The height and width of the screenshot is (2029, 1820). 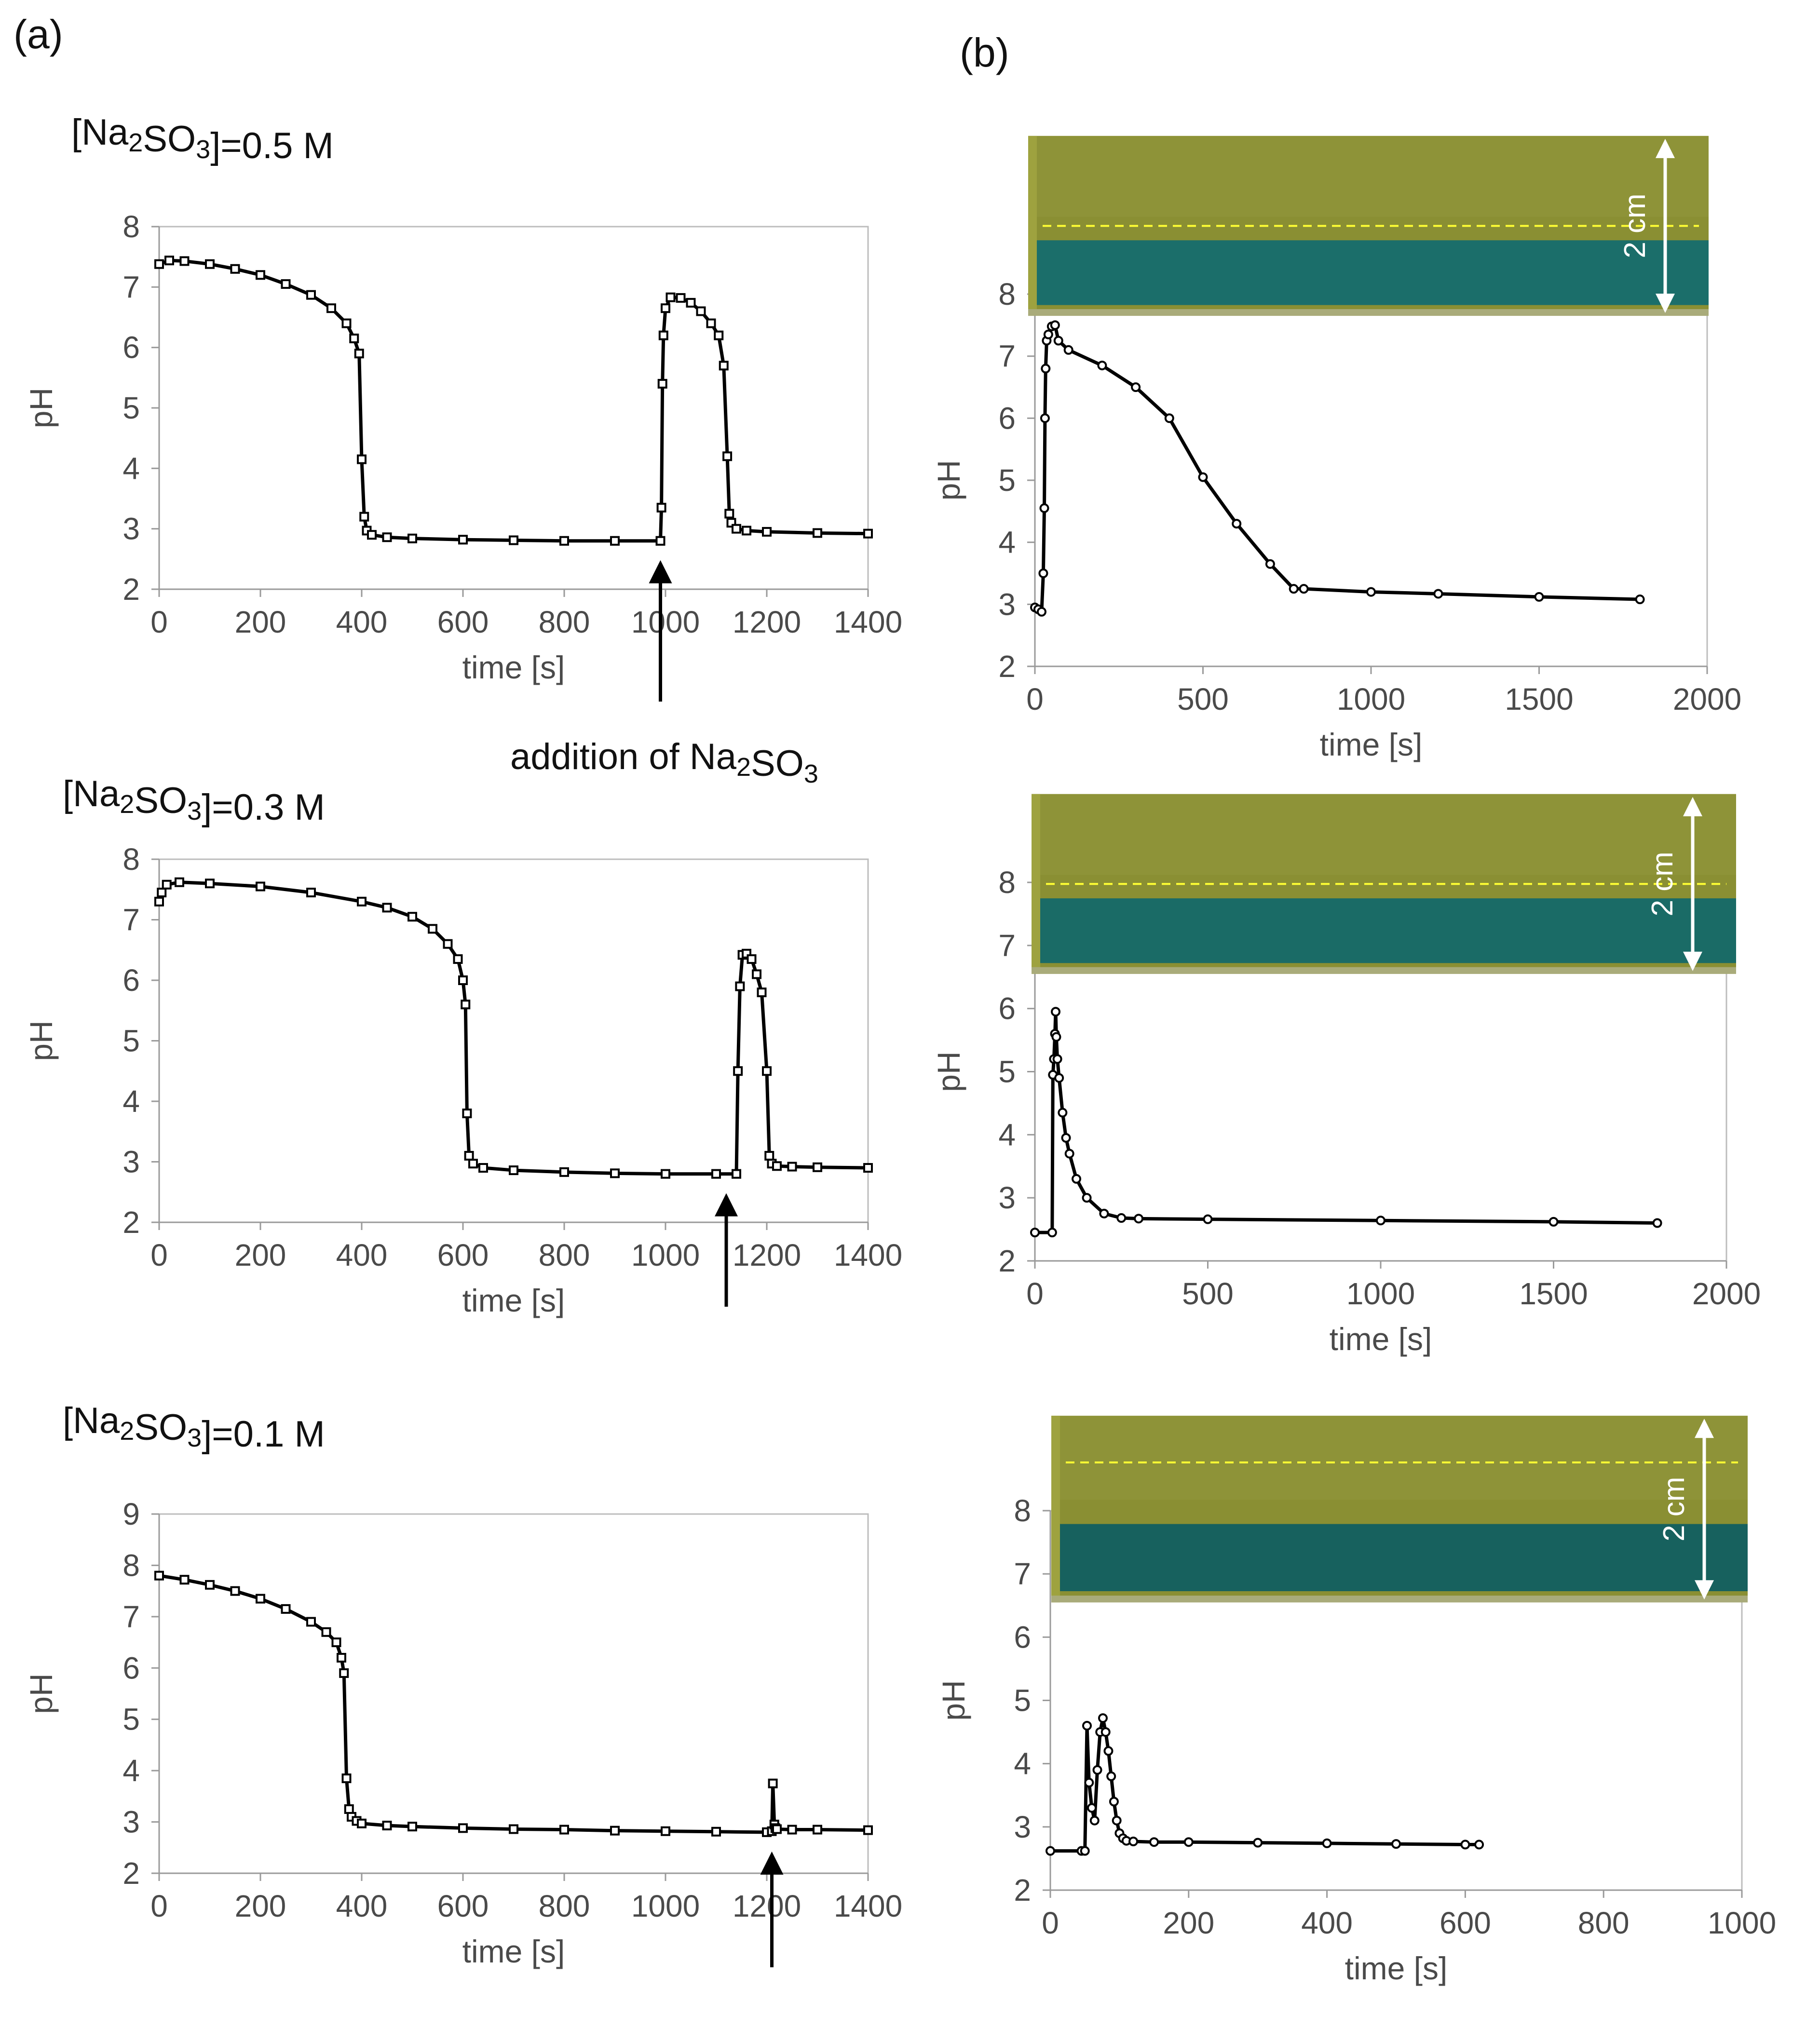 What do you see at coordinates (39, 34) in the screenshot?
I see `panel-label-a: (a)` at bounding box center [39, 34].